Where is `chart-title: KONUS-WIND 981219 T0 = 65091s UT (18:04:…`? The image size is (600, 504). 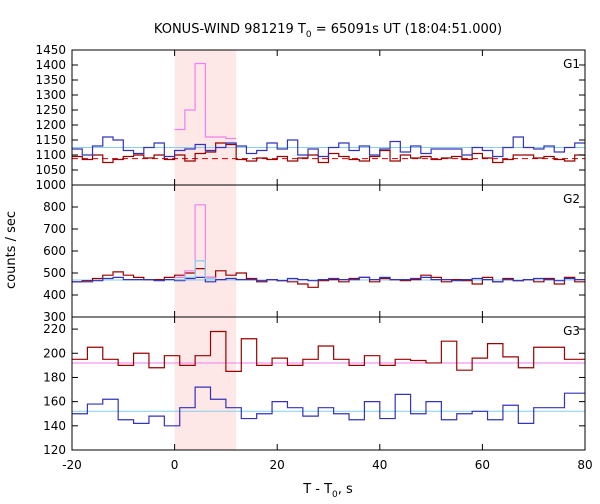
chart-title: KONUS-WIND 981219 T0 = 65091s UT (18:04:… is located at coordinates (328, 31).